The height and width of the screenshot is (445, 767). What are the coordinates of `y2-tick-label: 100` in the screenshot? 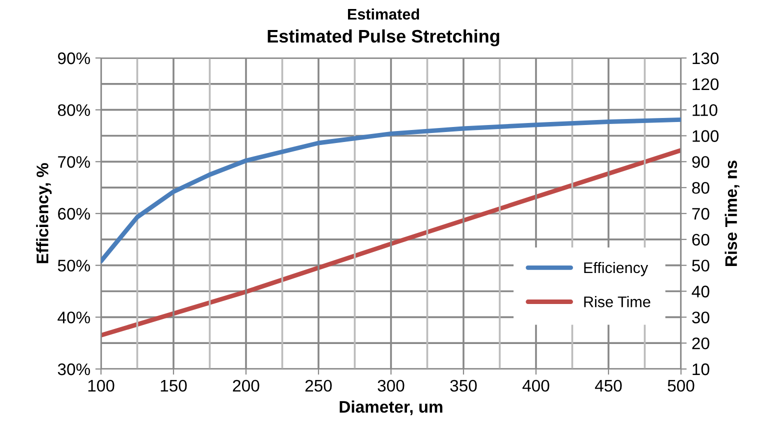 It's located at (705, 136).